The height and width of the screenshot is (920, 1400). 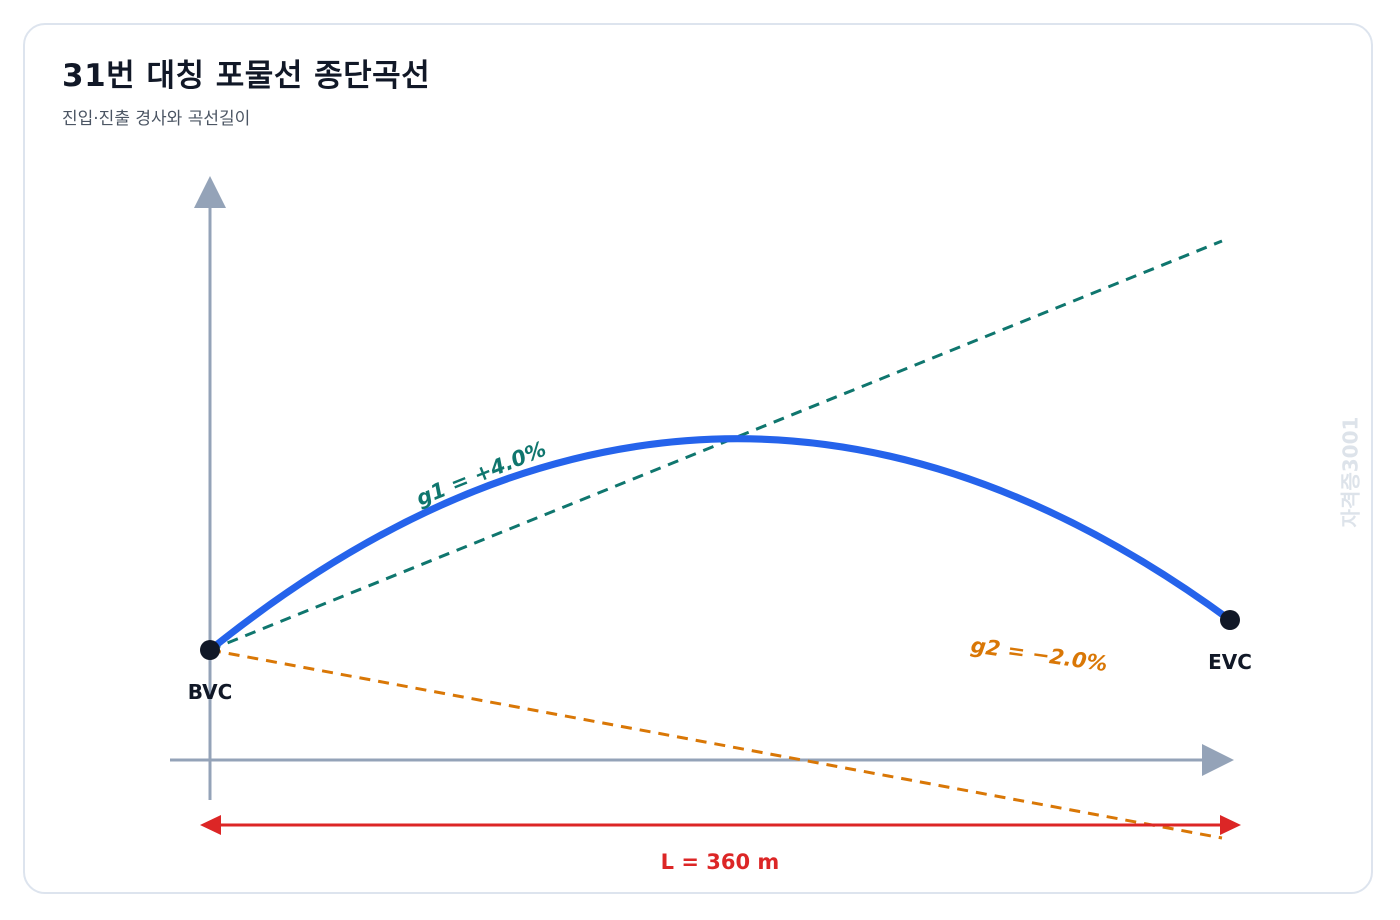 What do you see at coordinates (1351, 472) in the screenshot?
I see `watermark-text: 자격증3001` at bounding box center [1351, 472].